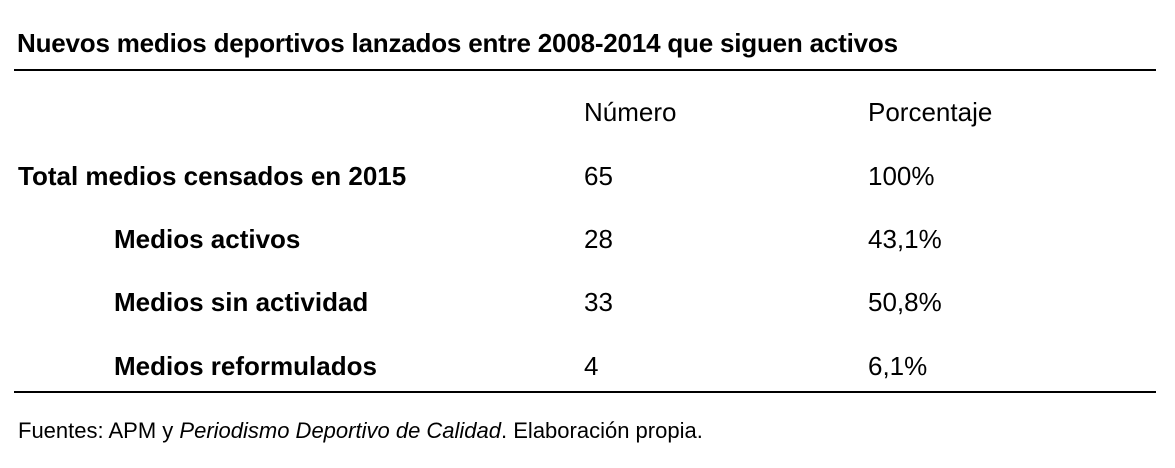 This screenshot has width=1175, height=468. I want to click on row-active-label: Medios activos, so click(207, 239).